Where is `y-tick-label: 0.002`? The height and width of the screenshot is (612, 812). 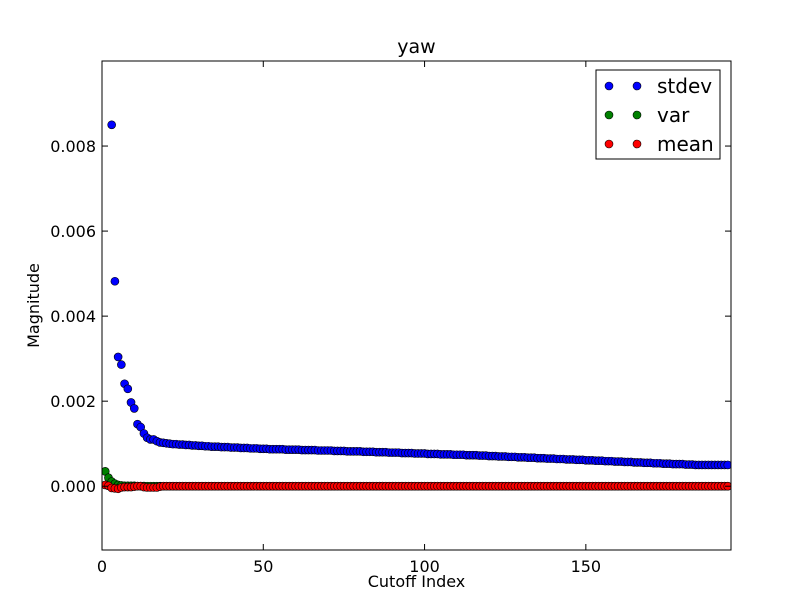 y-tick-label: 0.002 is located at coordinates (73, 401).